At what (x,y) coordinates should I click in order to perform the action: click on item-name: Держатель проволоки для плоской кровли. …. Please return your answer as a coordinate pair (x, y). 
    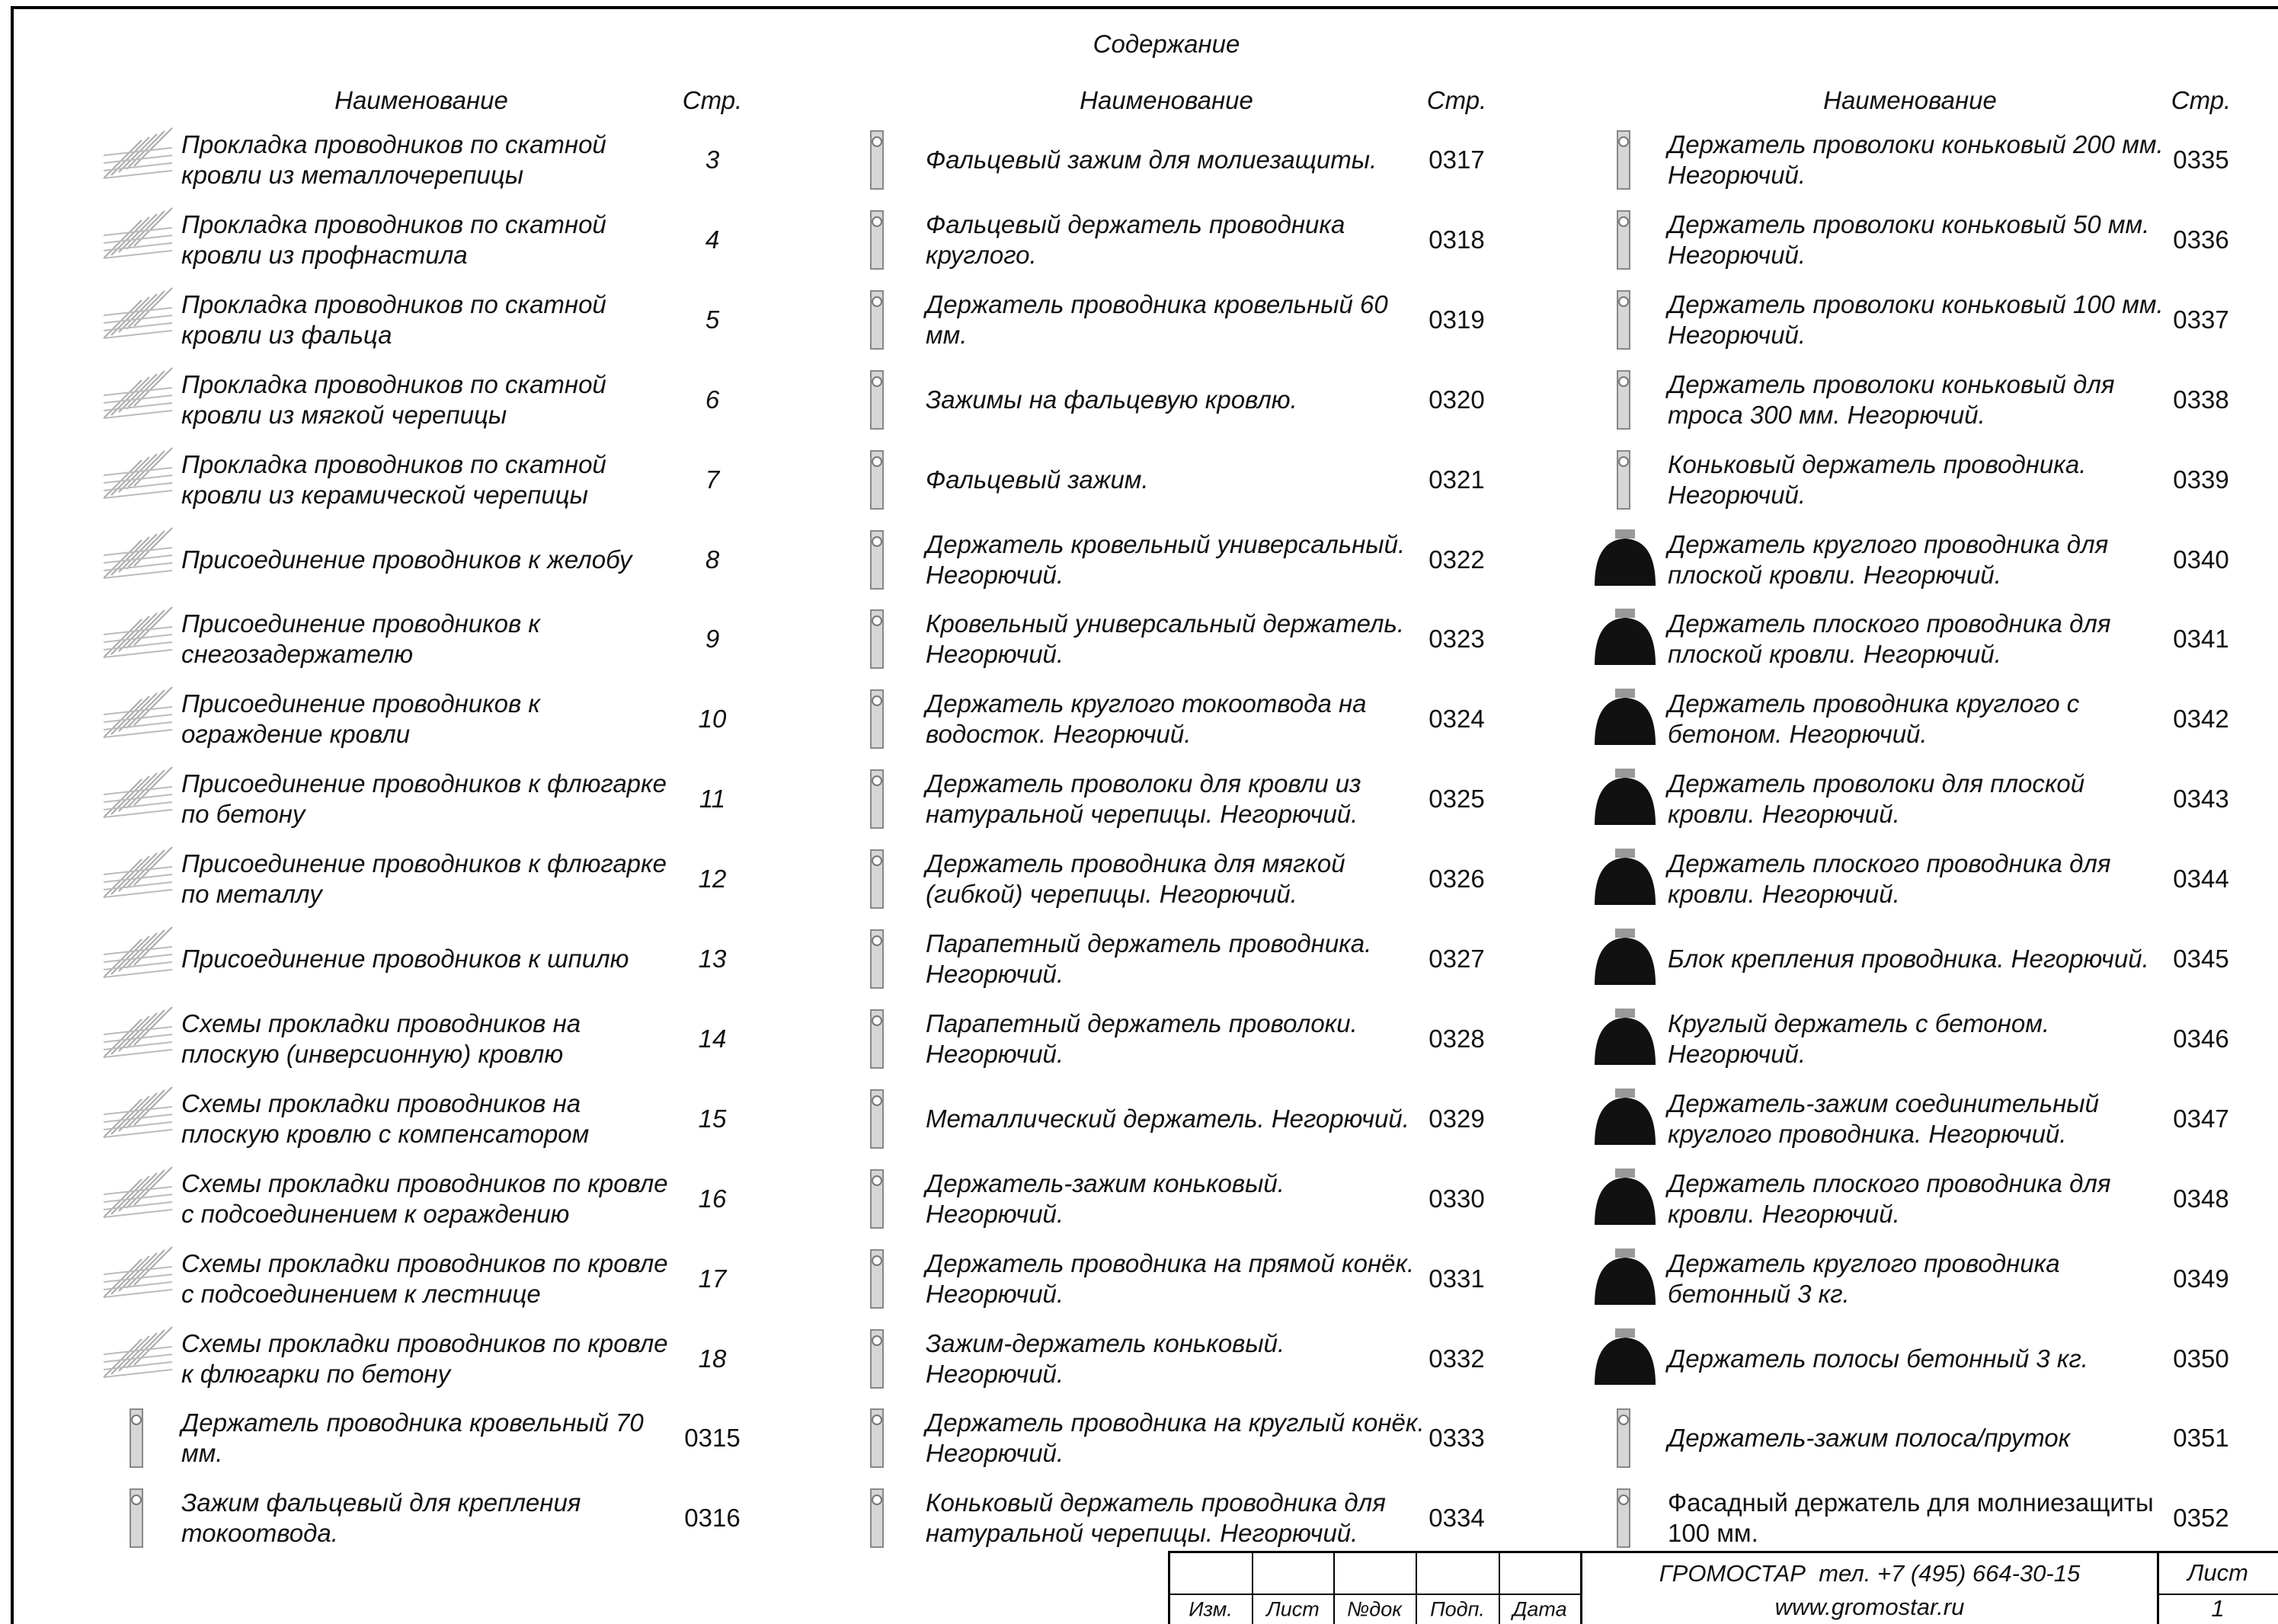
    Looking at the image, I should click on (1877, 799).